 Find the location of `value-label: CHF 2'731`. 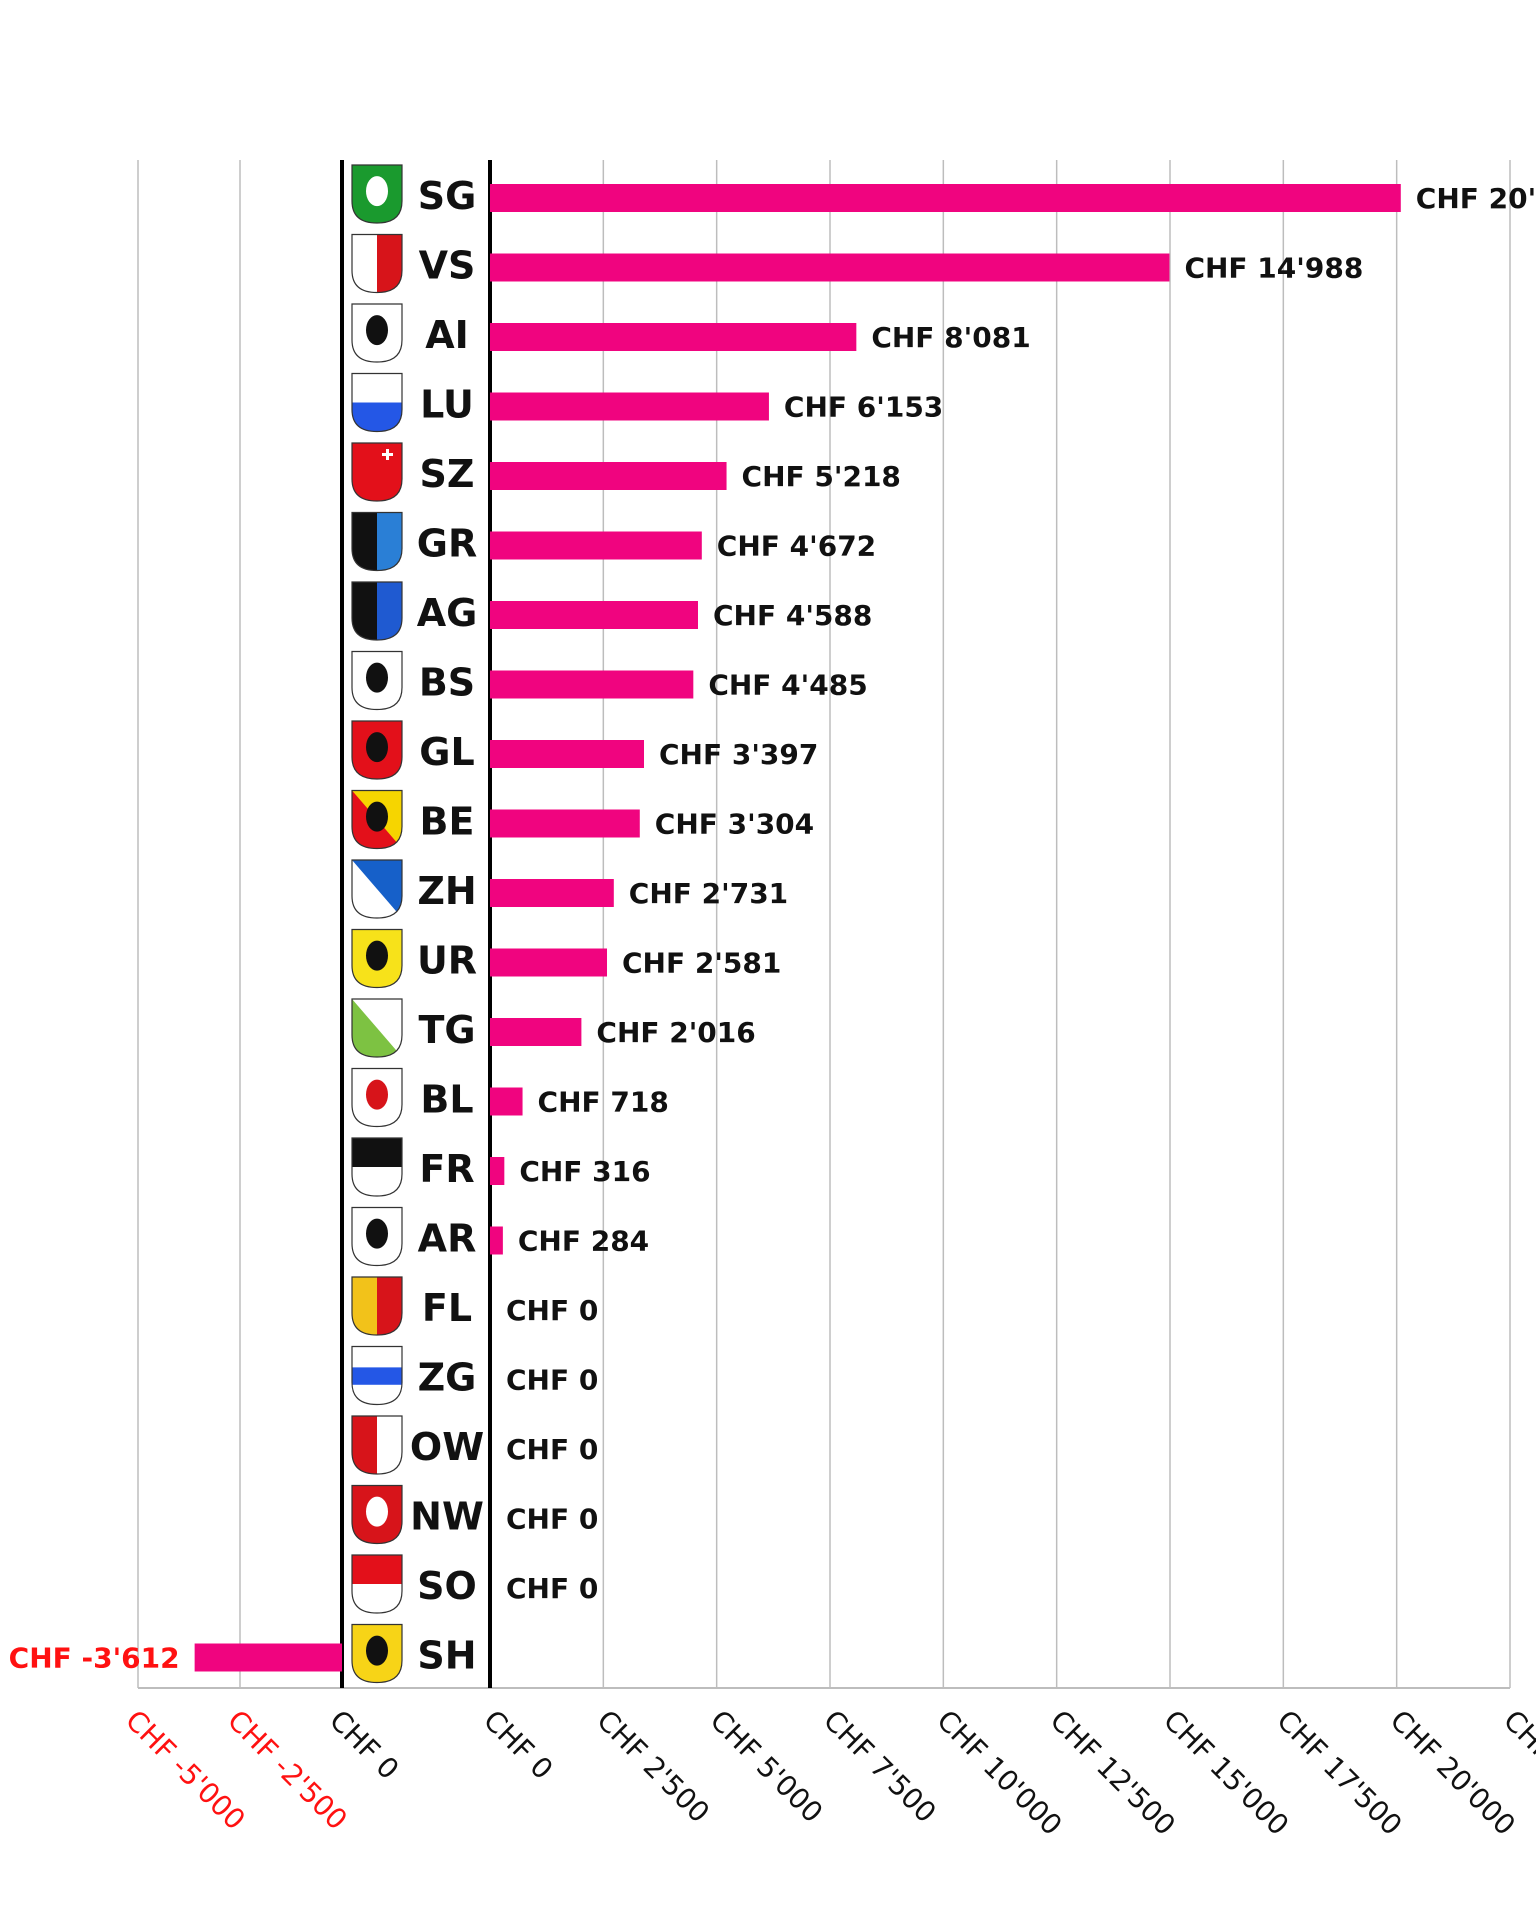

value-label: CHF 2'731 is located at coordinates (708, 893).